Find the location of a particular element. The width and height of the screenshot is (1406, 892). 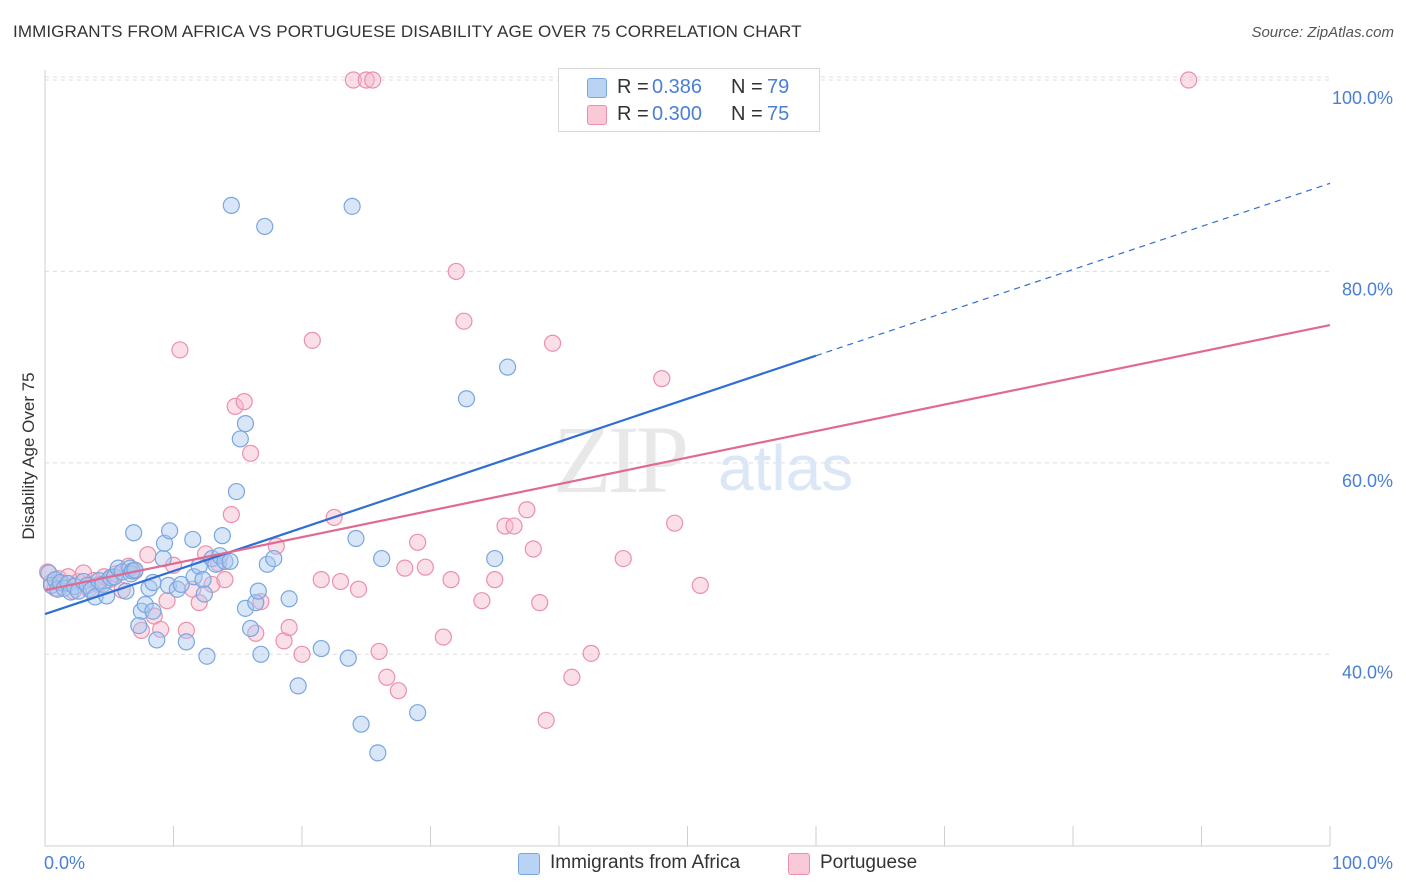

legend-row-portuguese: R = 0.300 N = 75 is located at coordinates (689, 114).